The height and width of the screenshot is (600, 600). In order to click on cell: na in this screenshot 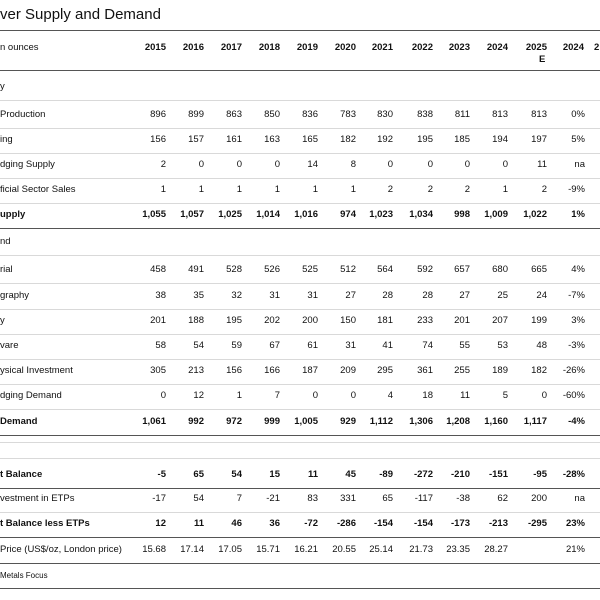, I will do `click(579, 498)`.